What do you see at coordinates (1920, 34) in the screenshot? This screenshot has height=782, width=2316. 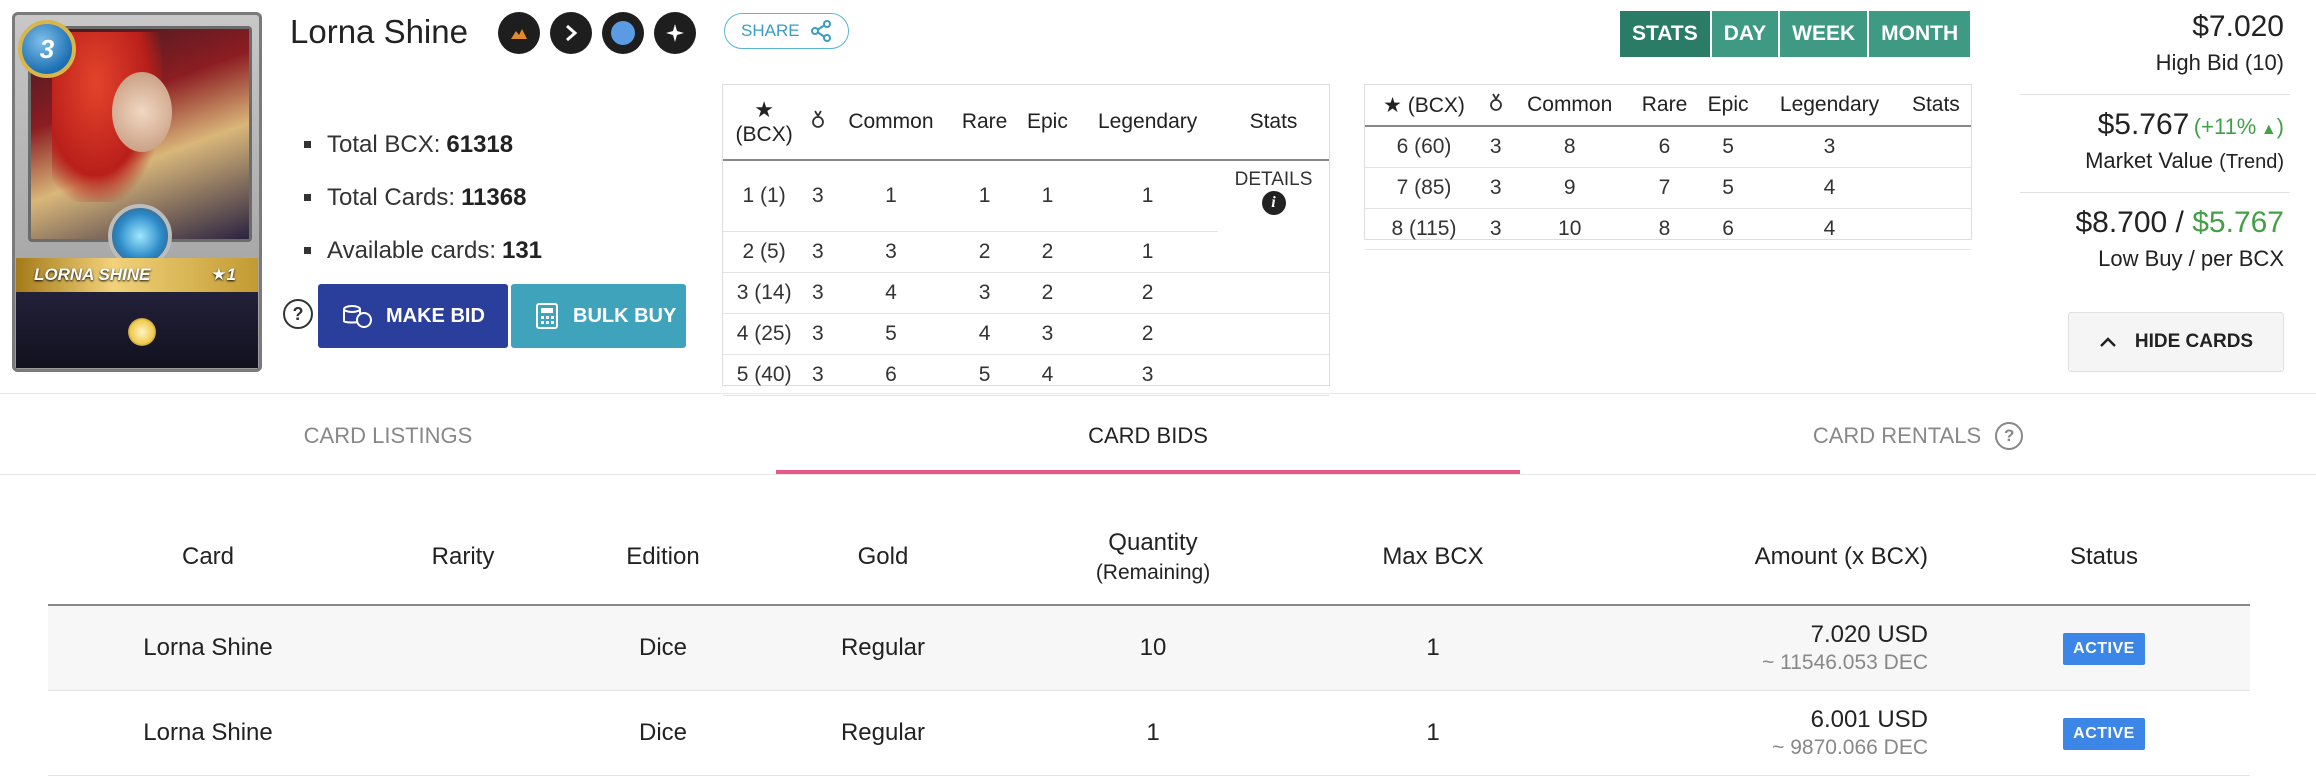 I see `month-period-button: MONTH` at bounding box center [1920, 34].